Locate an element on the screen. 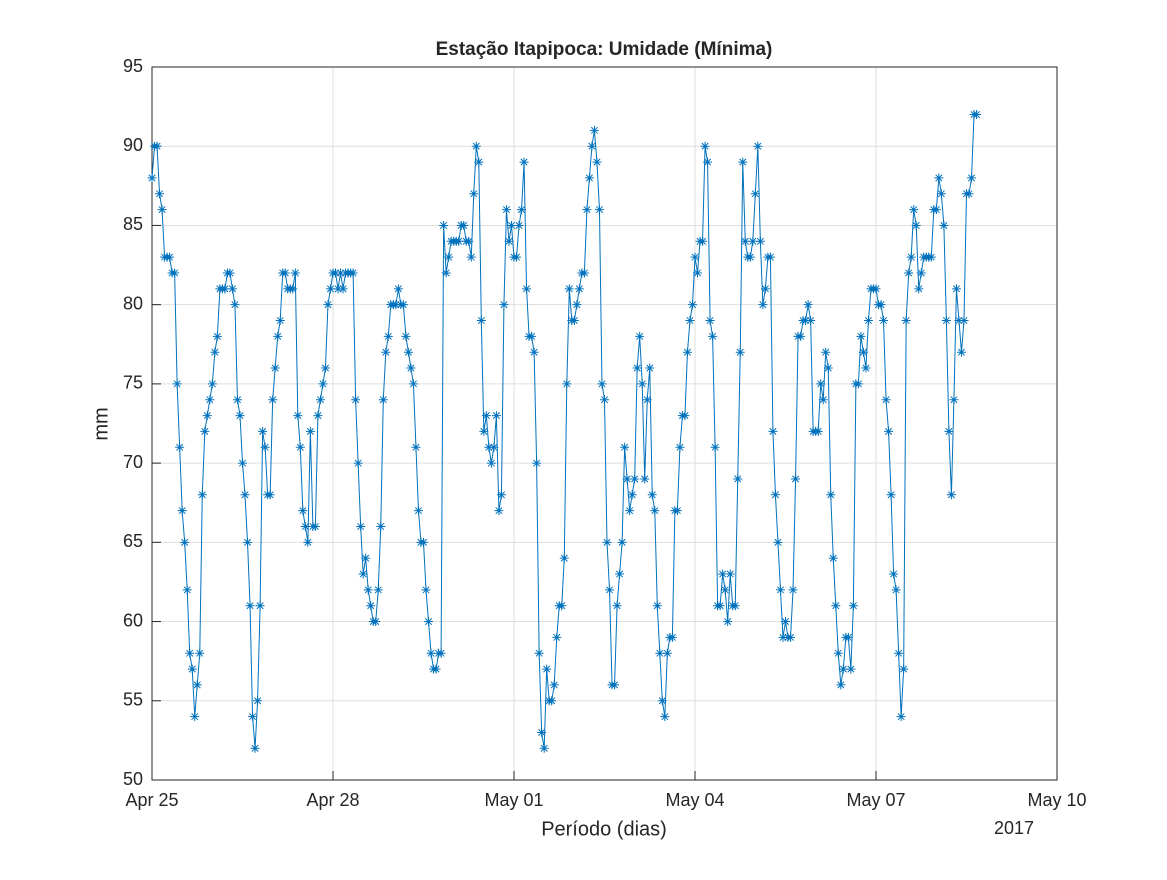 This screenshot has height=880, width=1167. y-tick-label: 75 is located at coordinates (133, 383).